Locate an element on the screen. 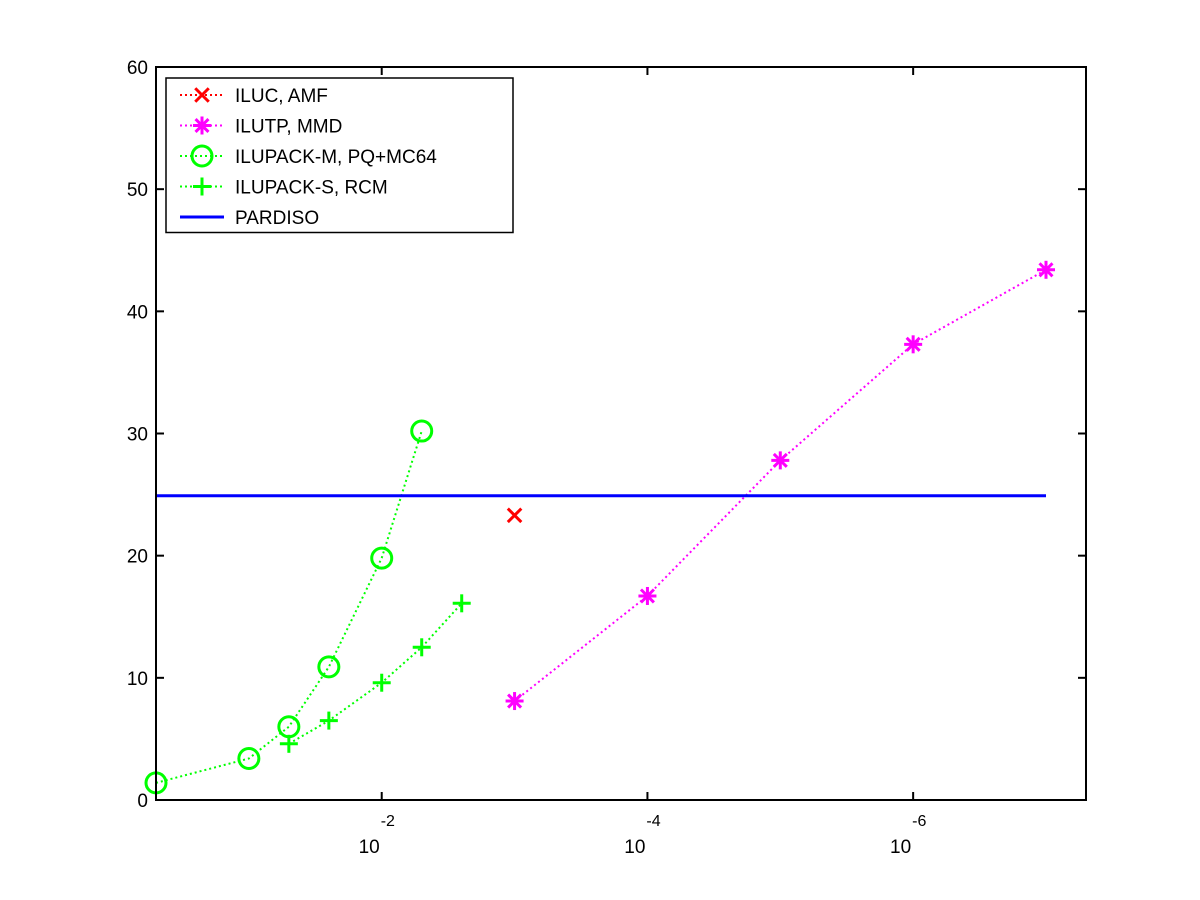 Image resolution: width=1200 pixels, height=900 pixels. legend-box is located at coordinates (339, 155).